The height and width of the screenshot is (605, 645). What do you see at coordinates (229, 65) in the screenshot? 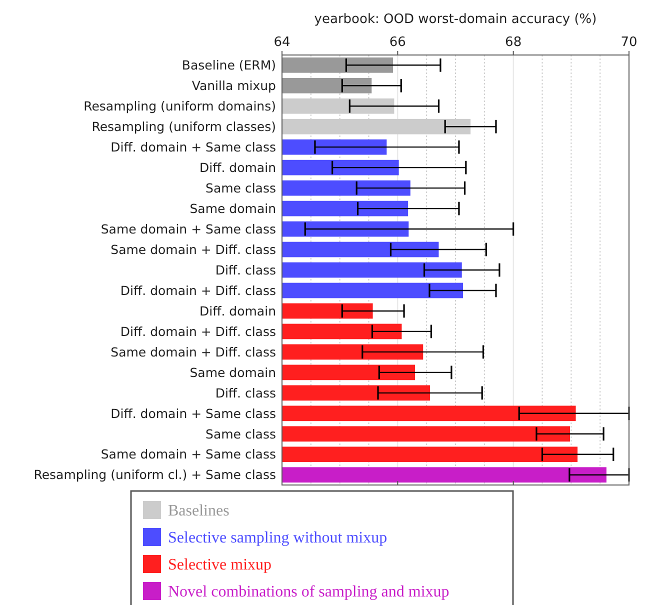
I see `y-tick-label: Baseline (ERM)` at bounding box center [229, 65].